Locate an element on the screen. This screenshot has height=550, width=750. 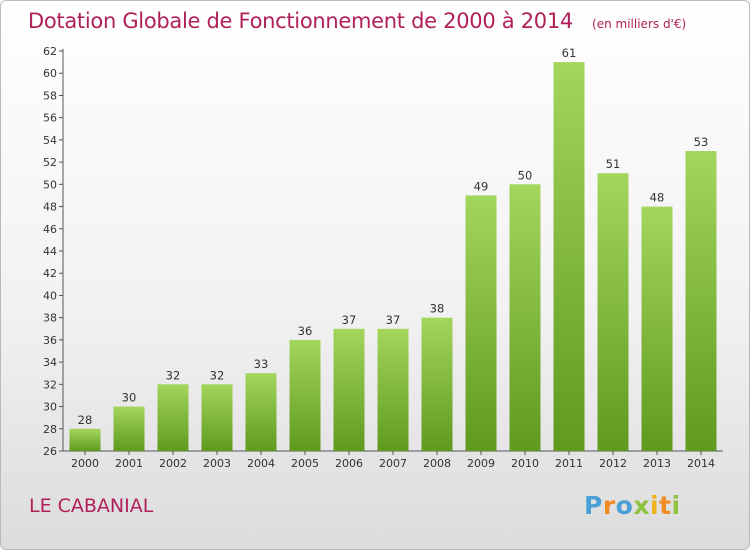
data-label: 30 is located at coordinates (129, 398).